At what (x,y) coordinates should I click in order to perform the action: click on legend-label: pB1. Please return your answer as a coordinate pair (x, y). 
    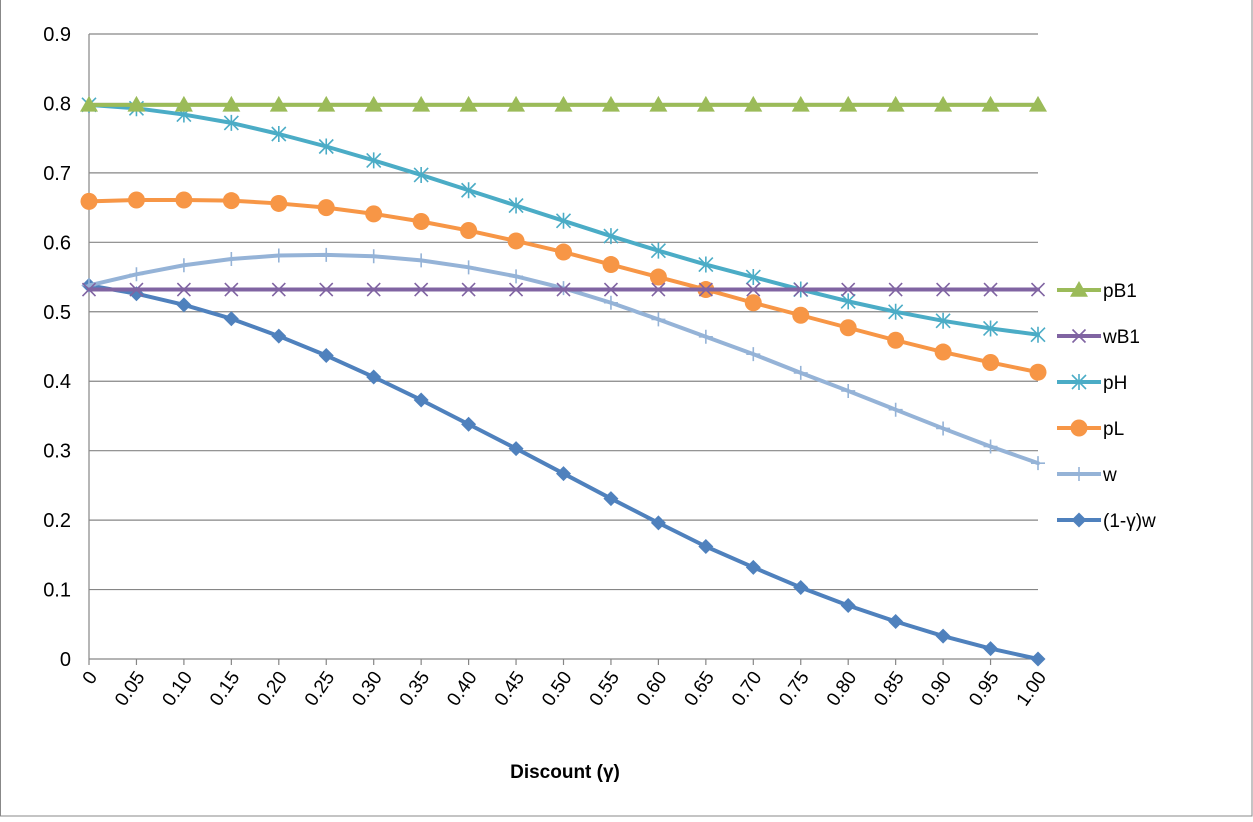
    Looking at the image, I should click on (1120, 291).